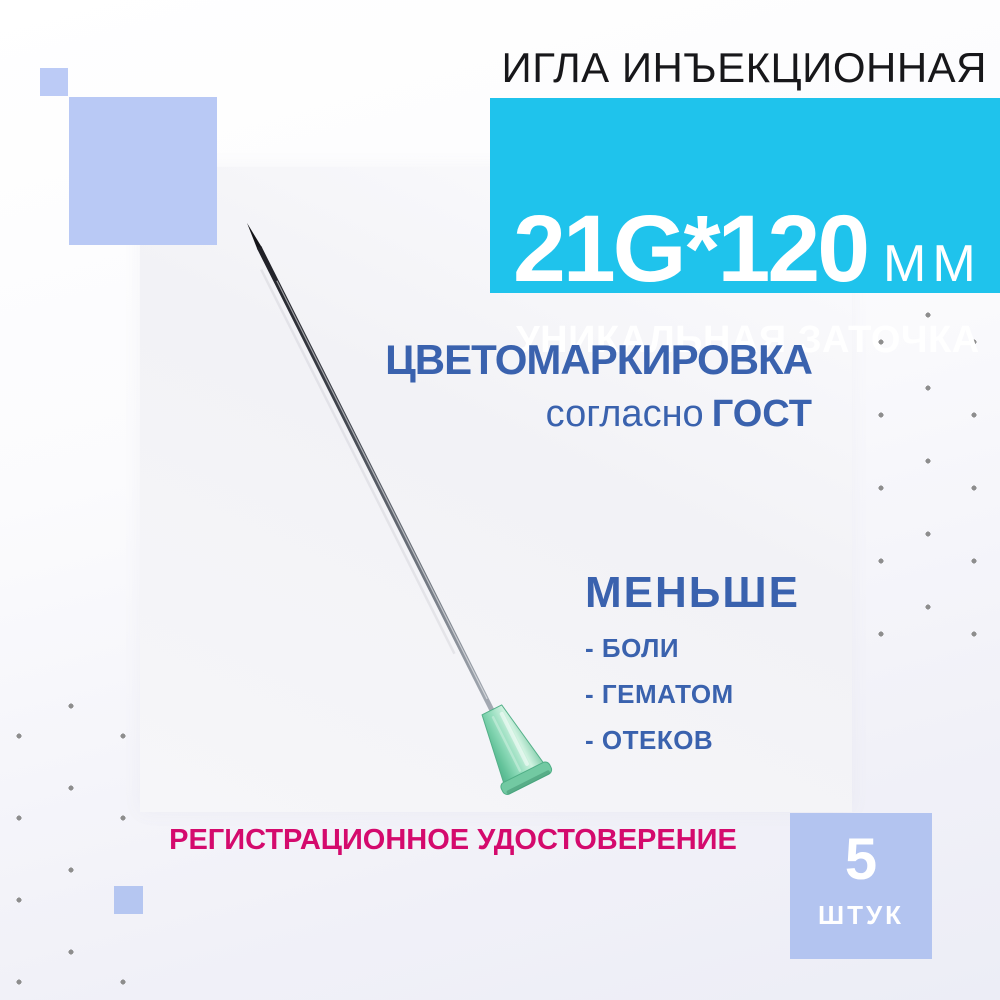 Image resolution: width=1000 pixels, height=1000 pixels. I want to click on registration-note: РЕГИСТРАЦИОННОЕ УДОСТОВЕРЕНИЕ, so click(453, 840).